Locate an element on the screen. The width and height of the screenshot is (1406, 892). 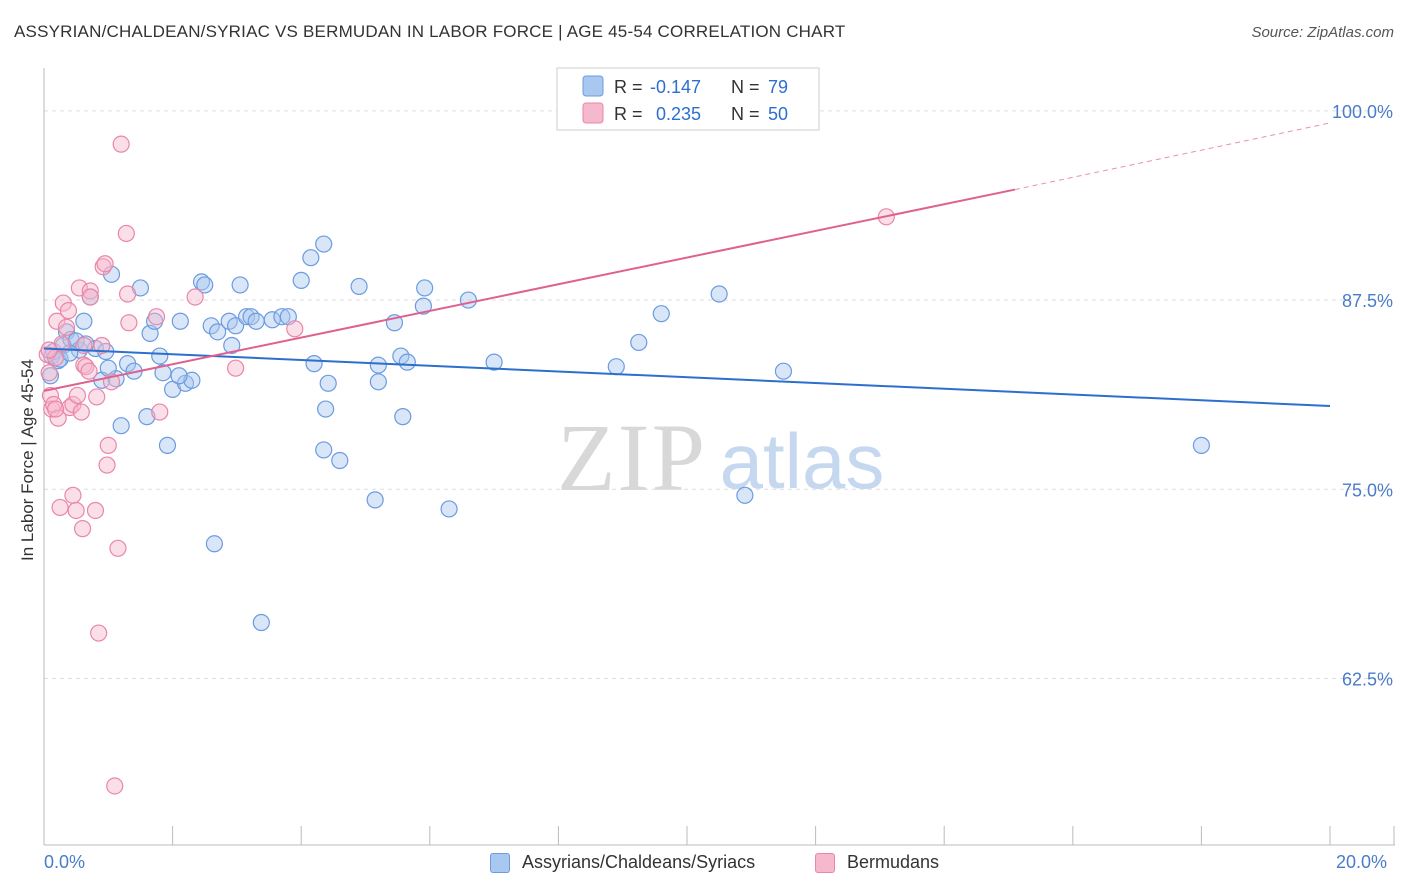
watermark: ZIP atlas is located at coordinates (720, 457).